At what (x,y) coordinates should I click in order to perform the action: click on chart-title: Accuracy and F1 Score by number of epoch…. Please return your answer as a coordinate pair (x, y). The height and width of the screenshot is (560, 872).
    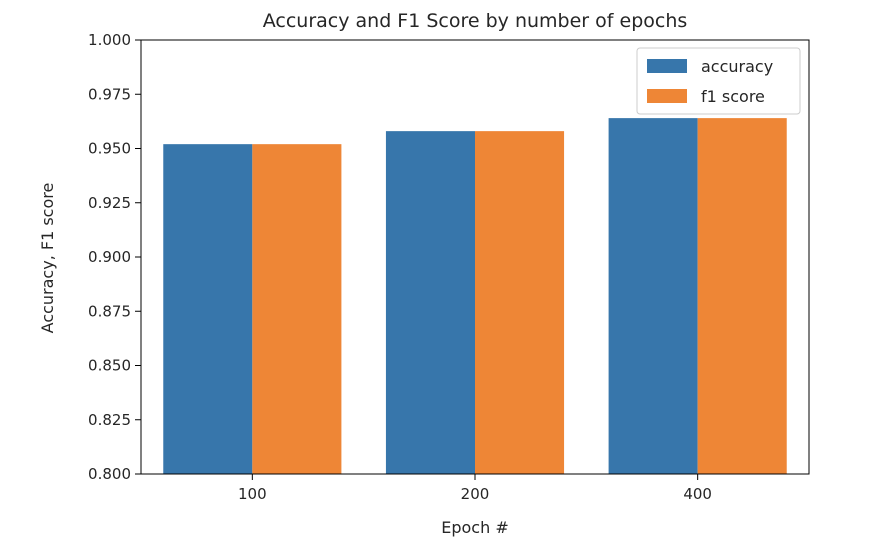
    Looking at the image, I should click on (475, 21).